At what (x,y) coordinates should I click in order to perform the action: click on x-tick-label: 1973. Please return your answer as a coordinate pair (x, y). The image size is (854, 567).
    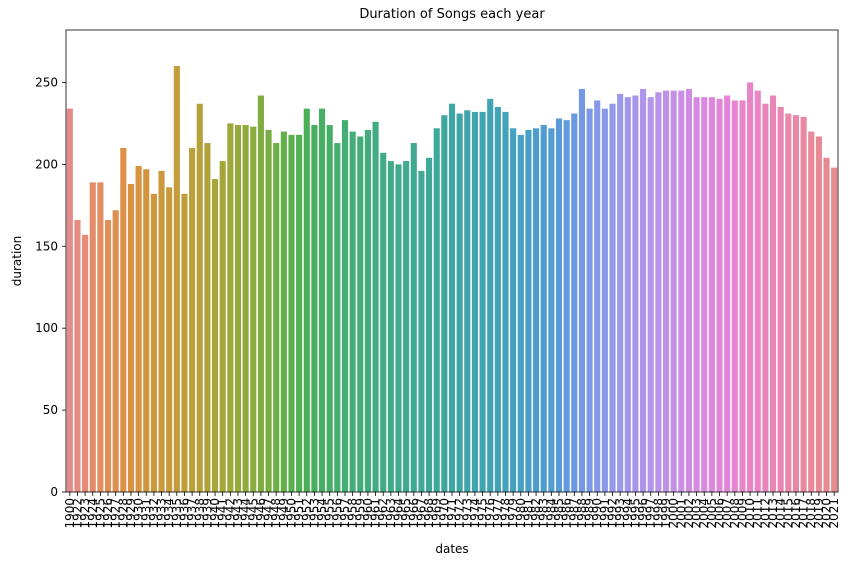
    Looking at the image, I should click on (467, 513).